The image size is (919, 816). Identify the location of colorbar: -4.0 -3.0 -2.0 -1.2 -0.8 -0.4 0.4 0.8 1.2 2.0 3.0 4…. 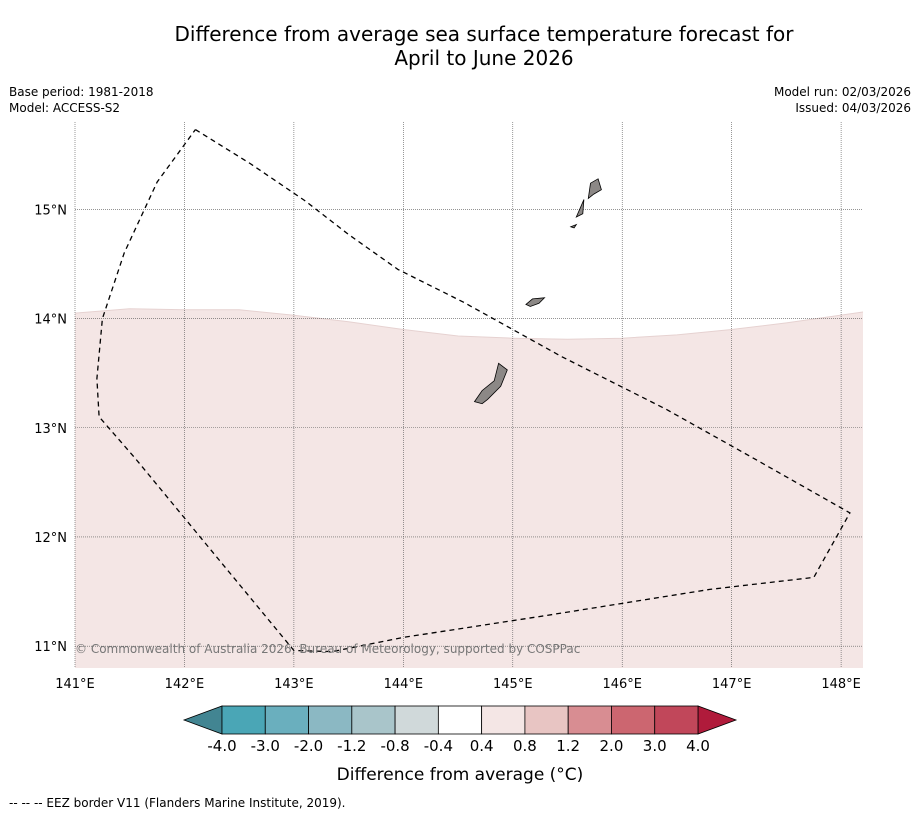
(460, 730).